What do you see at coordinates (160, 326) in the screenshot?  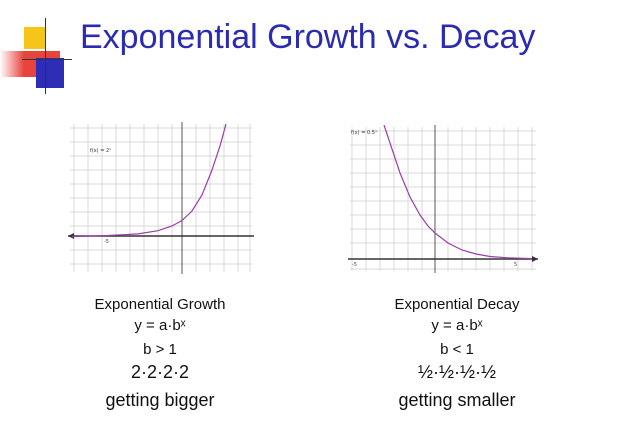 I see `growth-formula: y = a·bˣ` at bounding box center [160, 326].